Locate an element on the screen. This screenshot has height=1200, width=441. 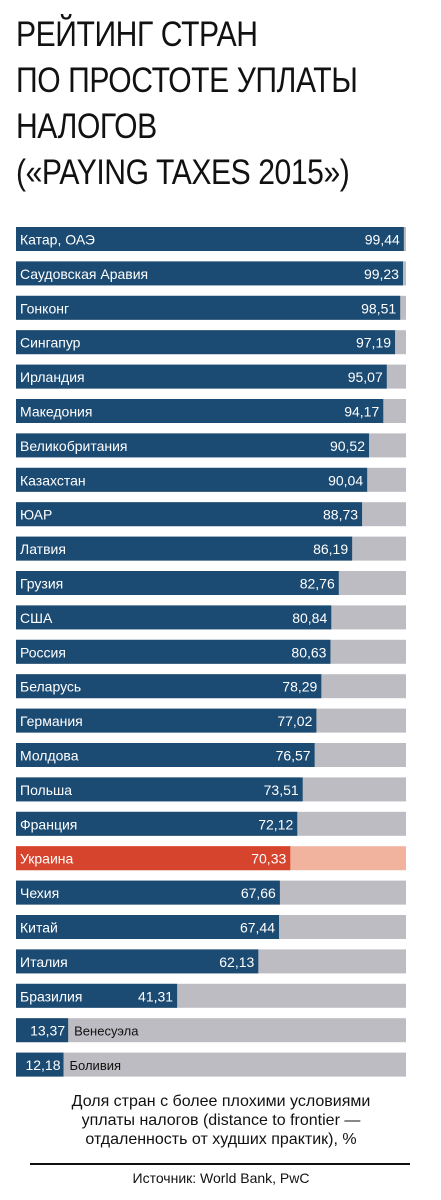
category-label: Ирландия is located at coordinates (52, 377).